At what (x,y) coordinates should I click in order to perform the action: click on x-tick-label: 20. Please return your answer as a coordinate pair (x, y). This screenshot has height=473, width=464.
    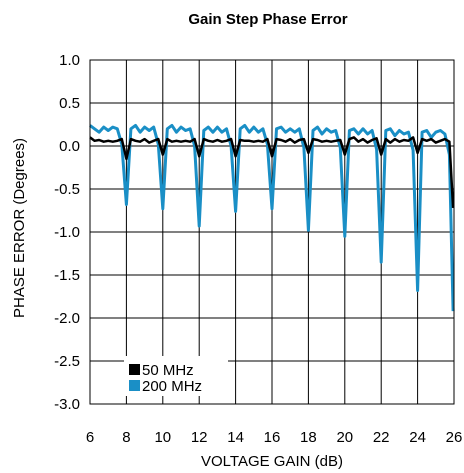
    Looking at the image, I should click on (344, 437).